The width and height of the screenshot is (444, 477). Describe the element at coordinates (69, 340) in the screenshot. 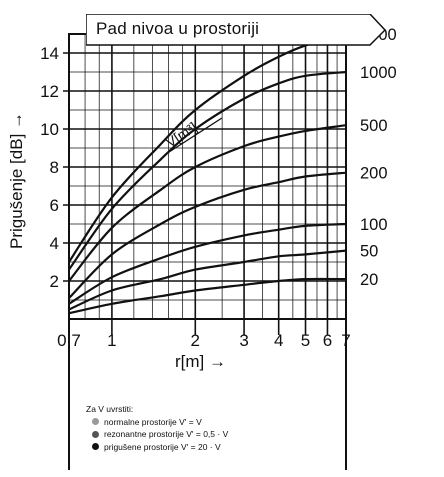

I see `x-tick-label: 0,7` at that location.